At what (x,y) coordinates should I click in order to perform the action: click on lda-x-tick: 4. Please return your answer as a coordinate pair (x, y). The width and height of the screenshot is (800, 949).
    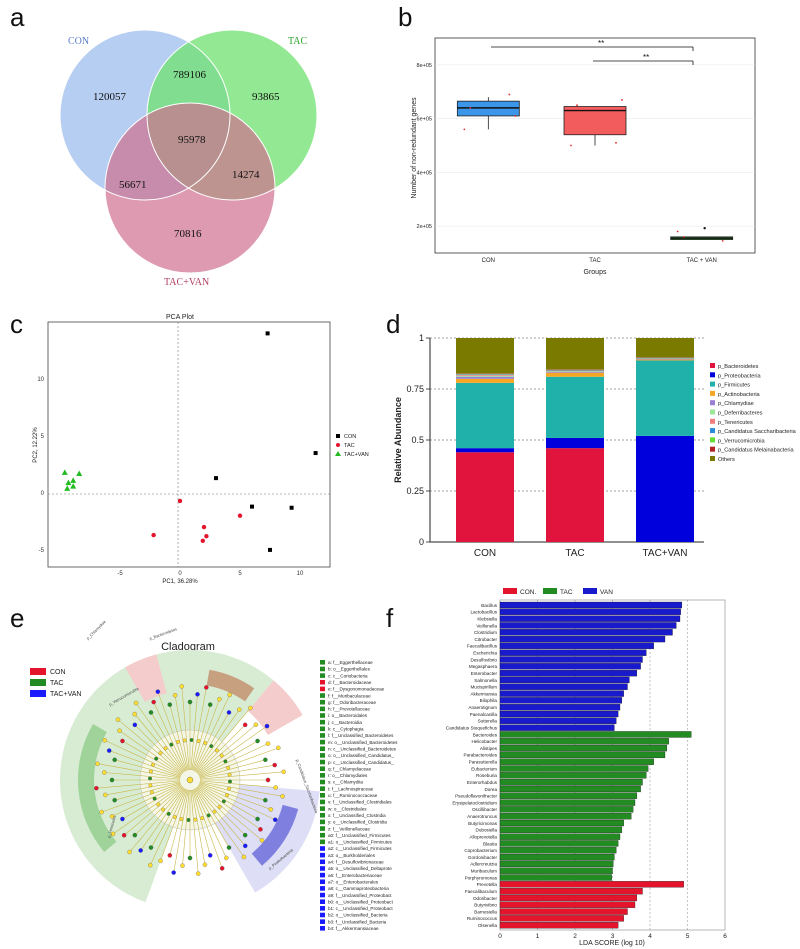
    Looking at the image, I should click on (650, 936).